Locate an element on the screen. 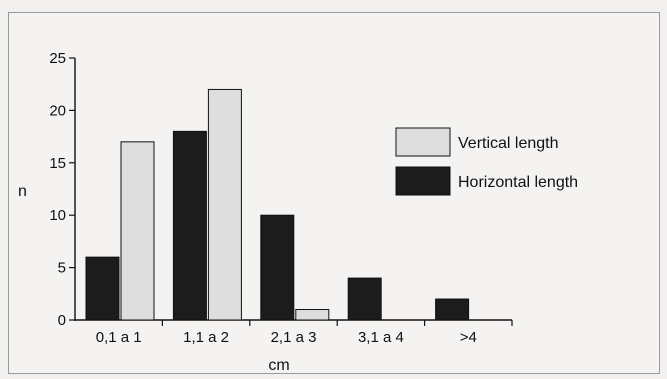  legend-label-vertical-length: Vertical length is located at coordinates (508, 143).